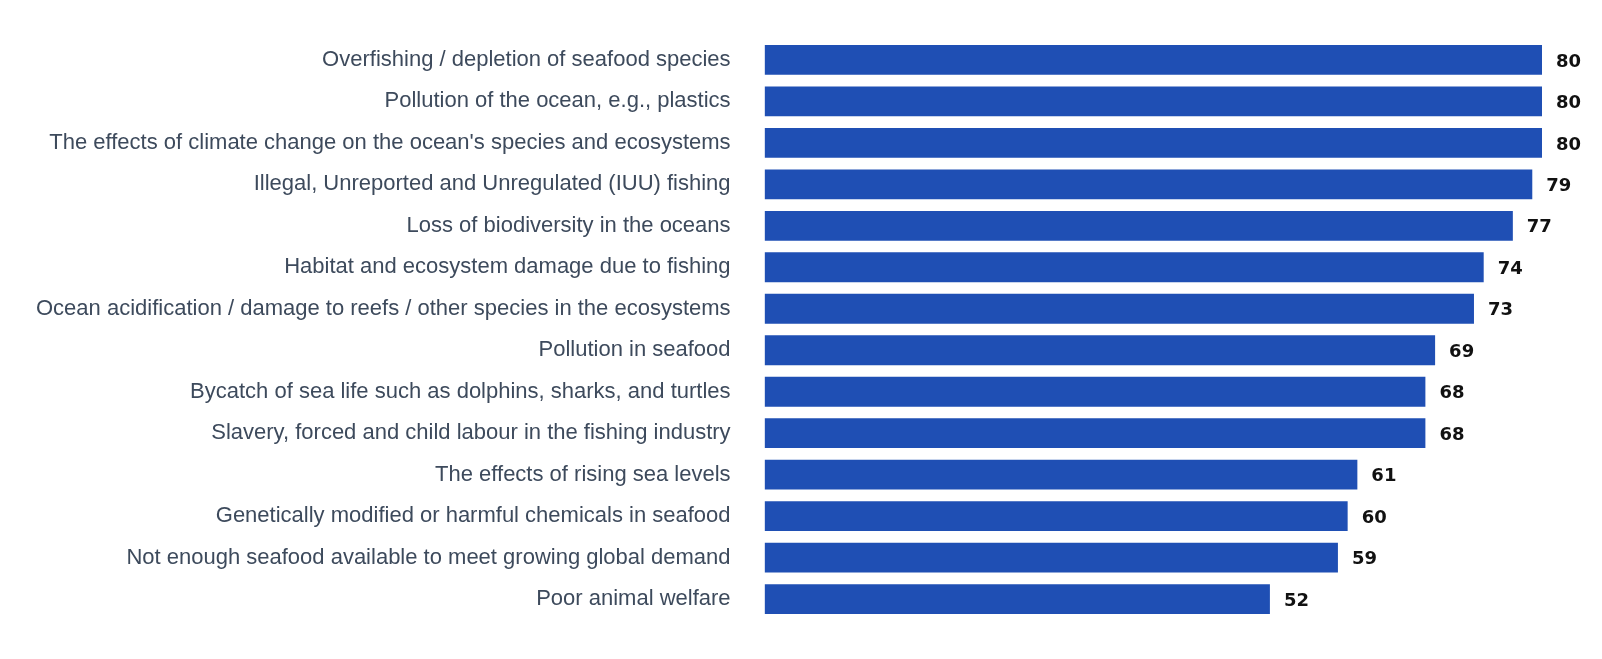  Describe the element at coordinates (1462, 350) in the screenshot. I see `data-label: 69` at that location.